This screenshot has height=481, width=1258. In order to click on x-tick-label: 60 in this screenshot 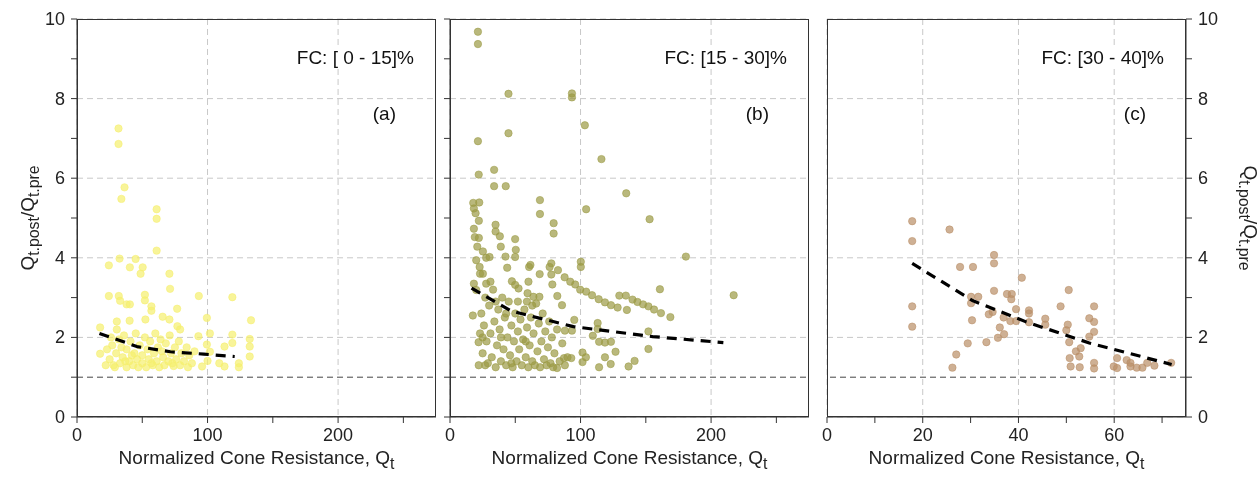, I will do `click(1114, 435)`.